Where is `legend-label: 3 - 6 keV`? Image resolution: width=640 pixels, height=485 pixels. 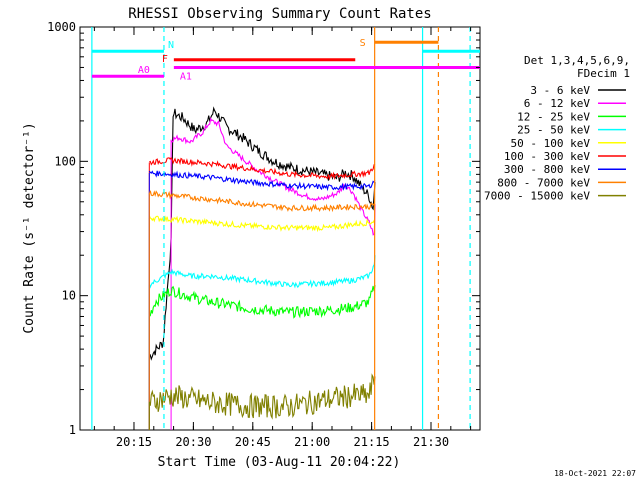
legend-label: 3 - 6 keV is located at coordinates (560, 90).